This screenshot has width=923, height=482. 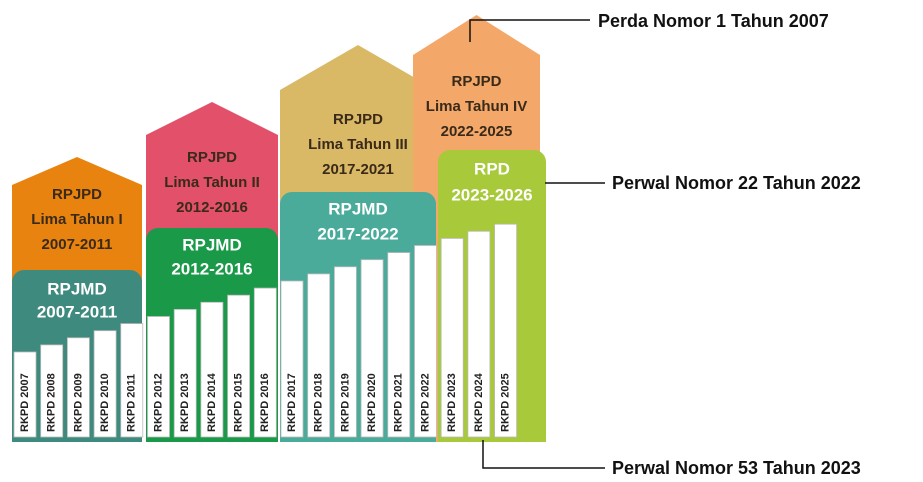 What do you see at coordinates (358, 144) in the screenshot?
I see `roof-label: Lima Tahun III` at bounding box center [358, 144].